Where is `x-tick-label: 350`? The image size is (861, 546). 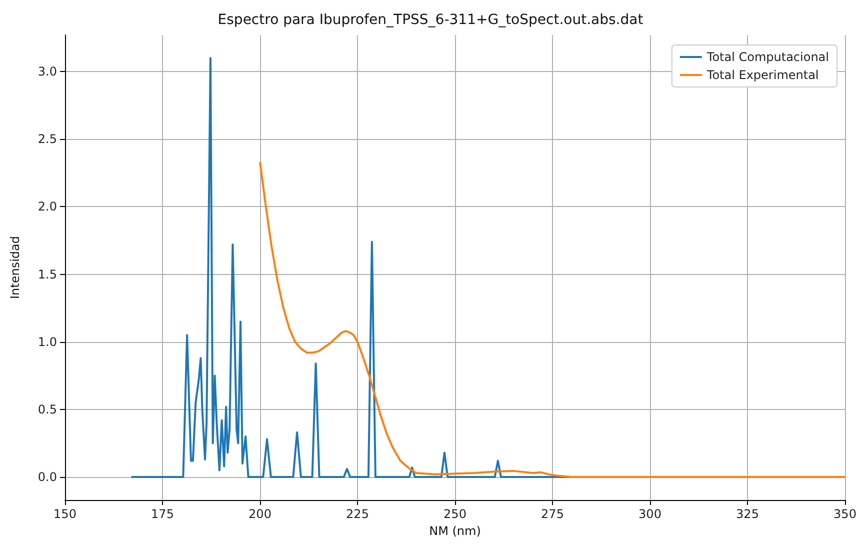
x-tick-label: 350 is located at coordinates (845, 514).